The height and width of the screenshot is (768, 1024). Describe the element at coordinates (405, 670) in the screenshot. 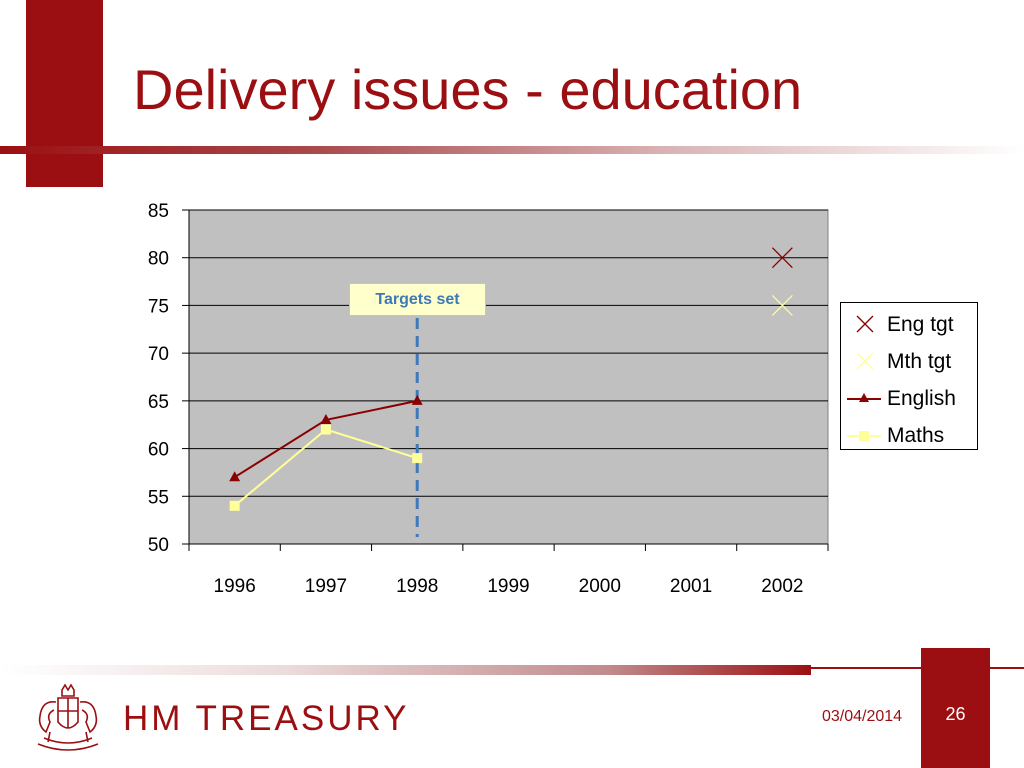

I see `footer-rule` at that location.